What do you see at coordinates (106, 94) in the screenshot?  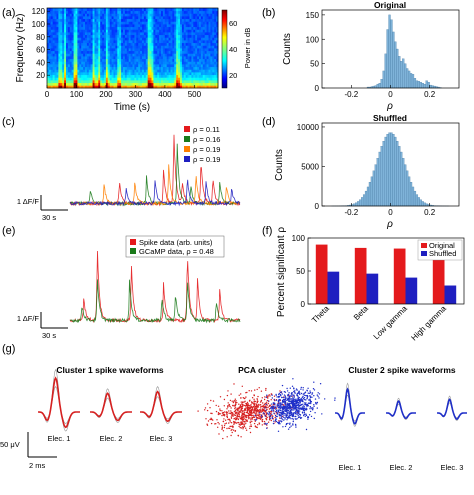 I see `spectrogram-x-tick-label: 200` at bounding box center [106, 94].